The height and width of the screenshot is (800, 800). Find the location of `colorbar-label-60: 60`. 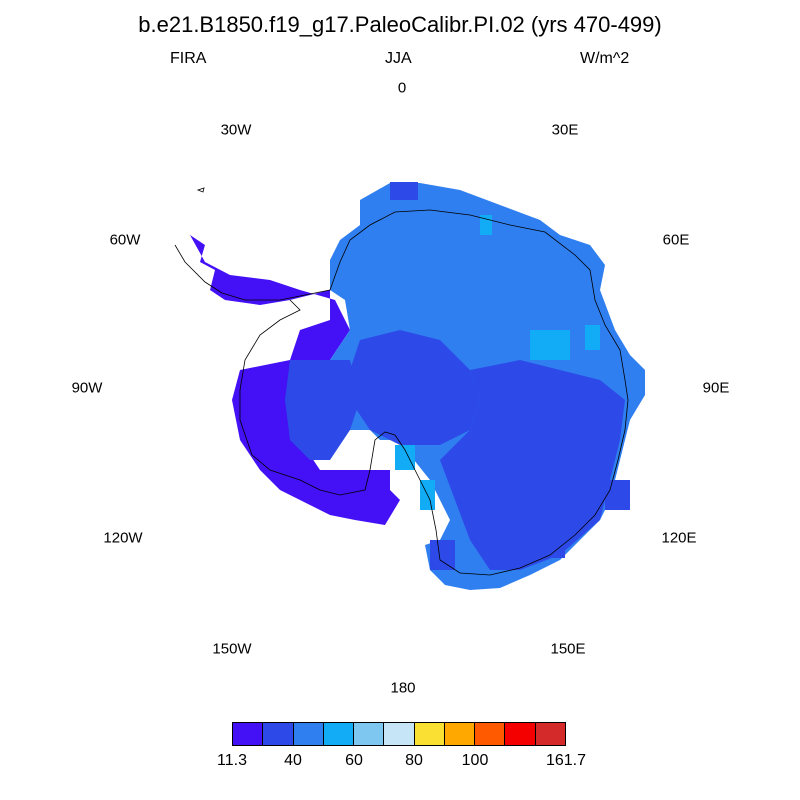

colorbar-label-60: 60 is located at coordinates (354, 760).